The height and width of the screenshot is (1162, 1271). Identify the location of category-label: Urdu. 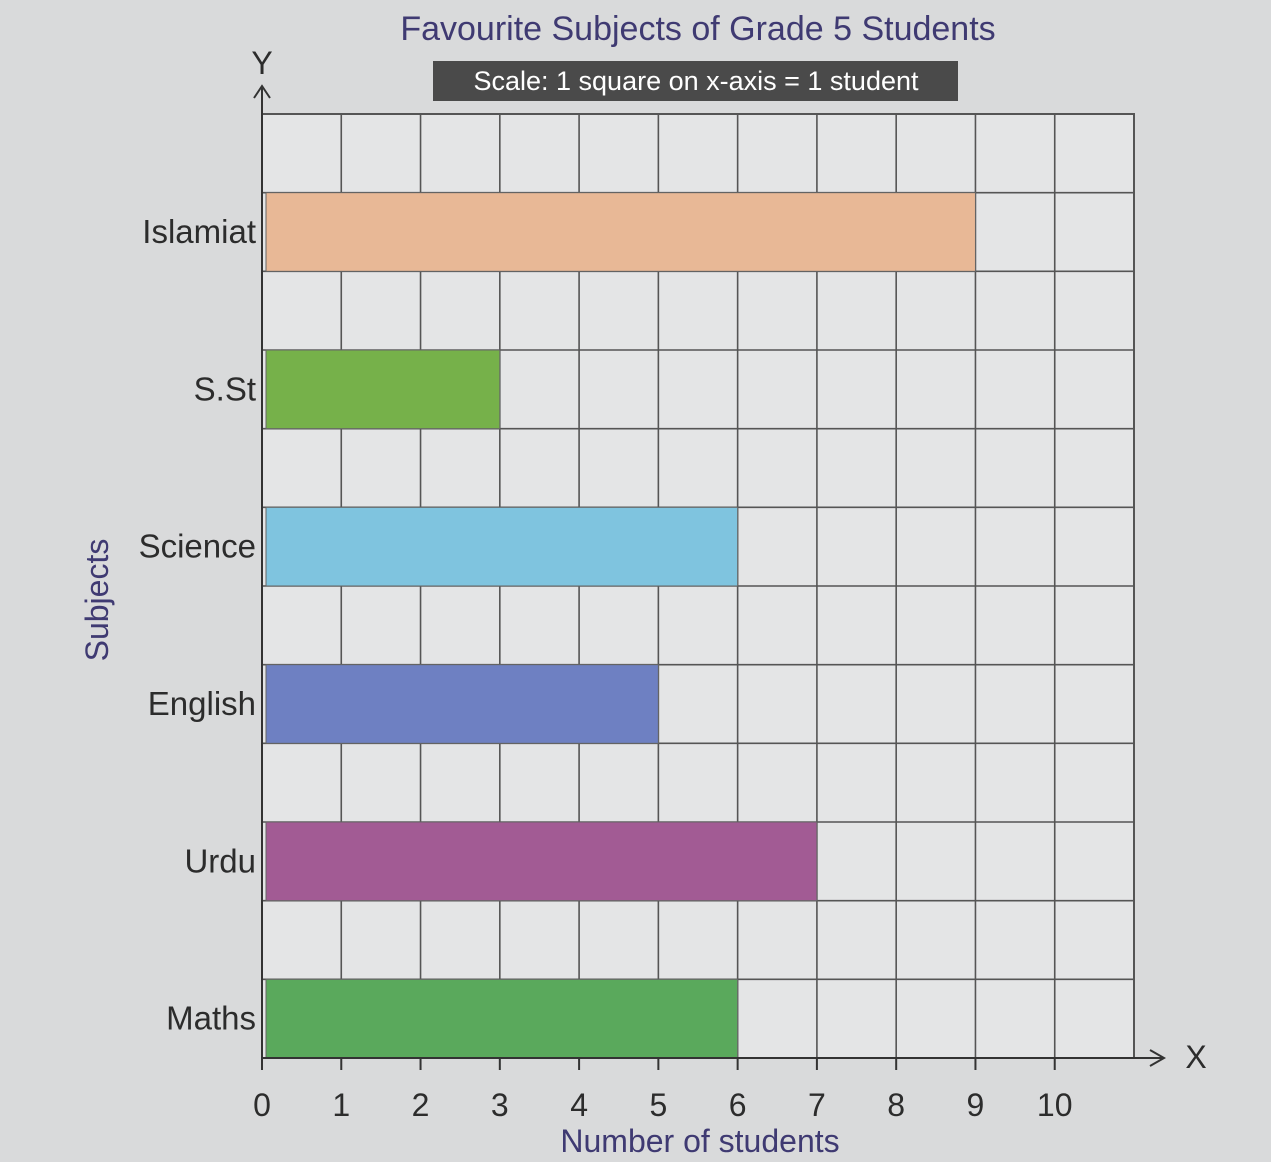
(220, 860).